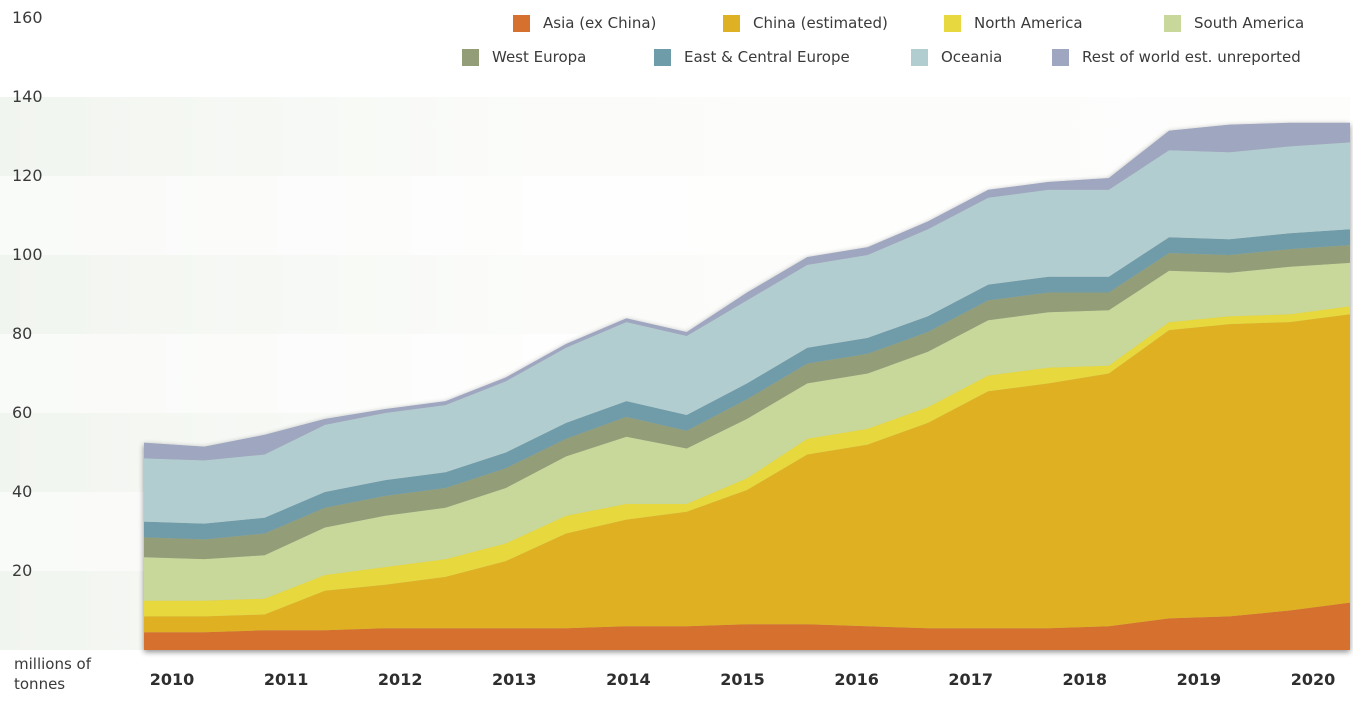 The image size is (1353, 702). What do you see at coordinates (39, 684) in the screenshot?
I see `y-axis-label-line2: tonnes` at bounding box center [39, 684].